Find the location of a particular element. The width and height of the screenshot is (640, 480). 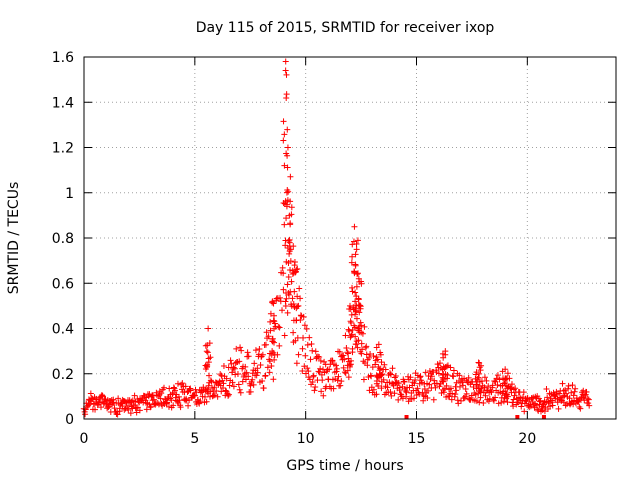

baseline-marker is located at coordinates (406, 417).